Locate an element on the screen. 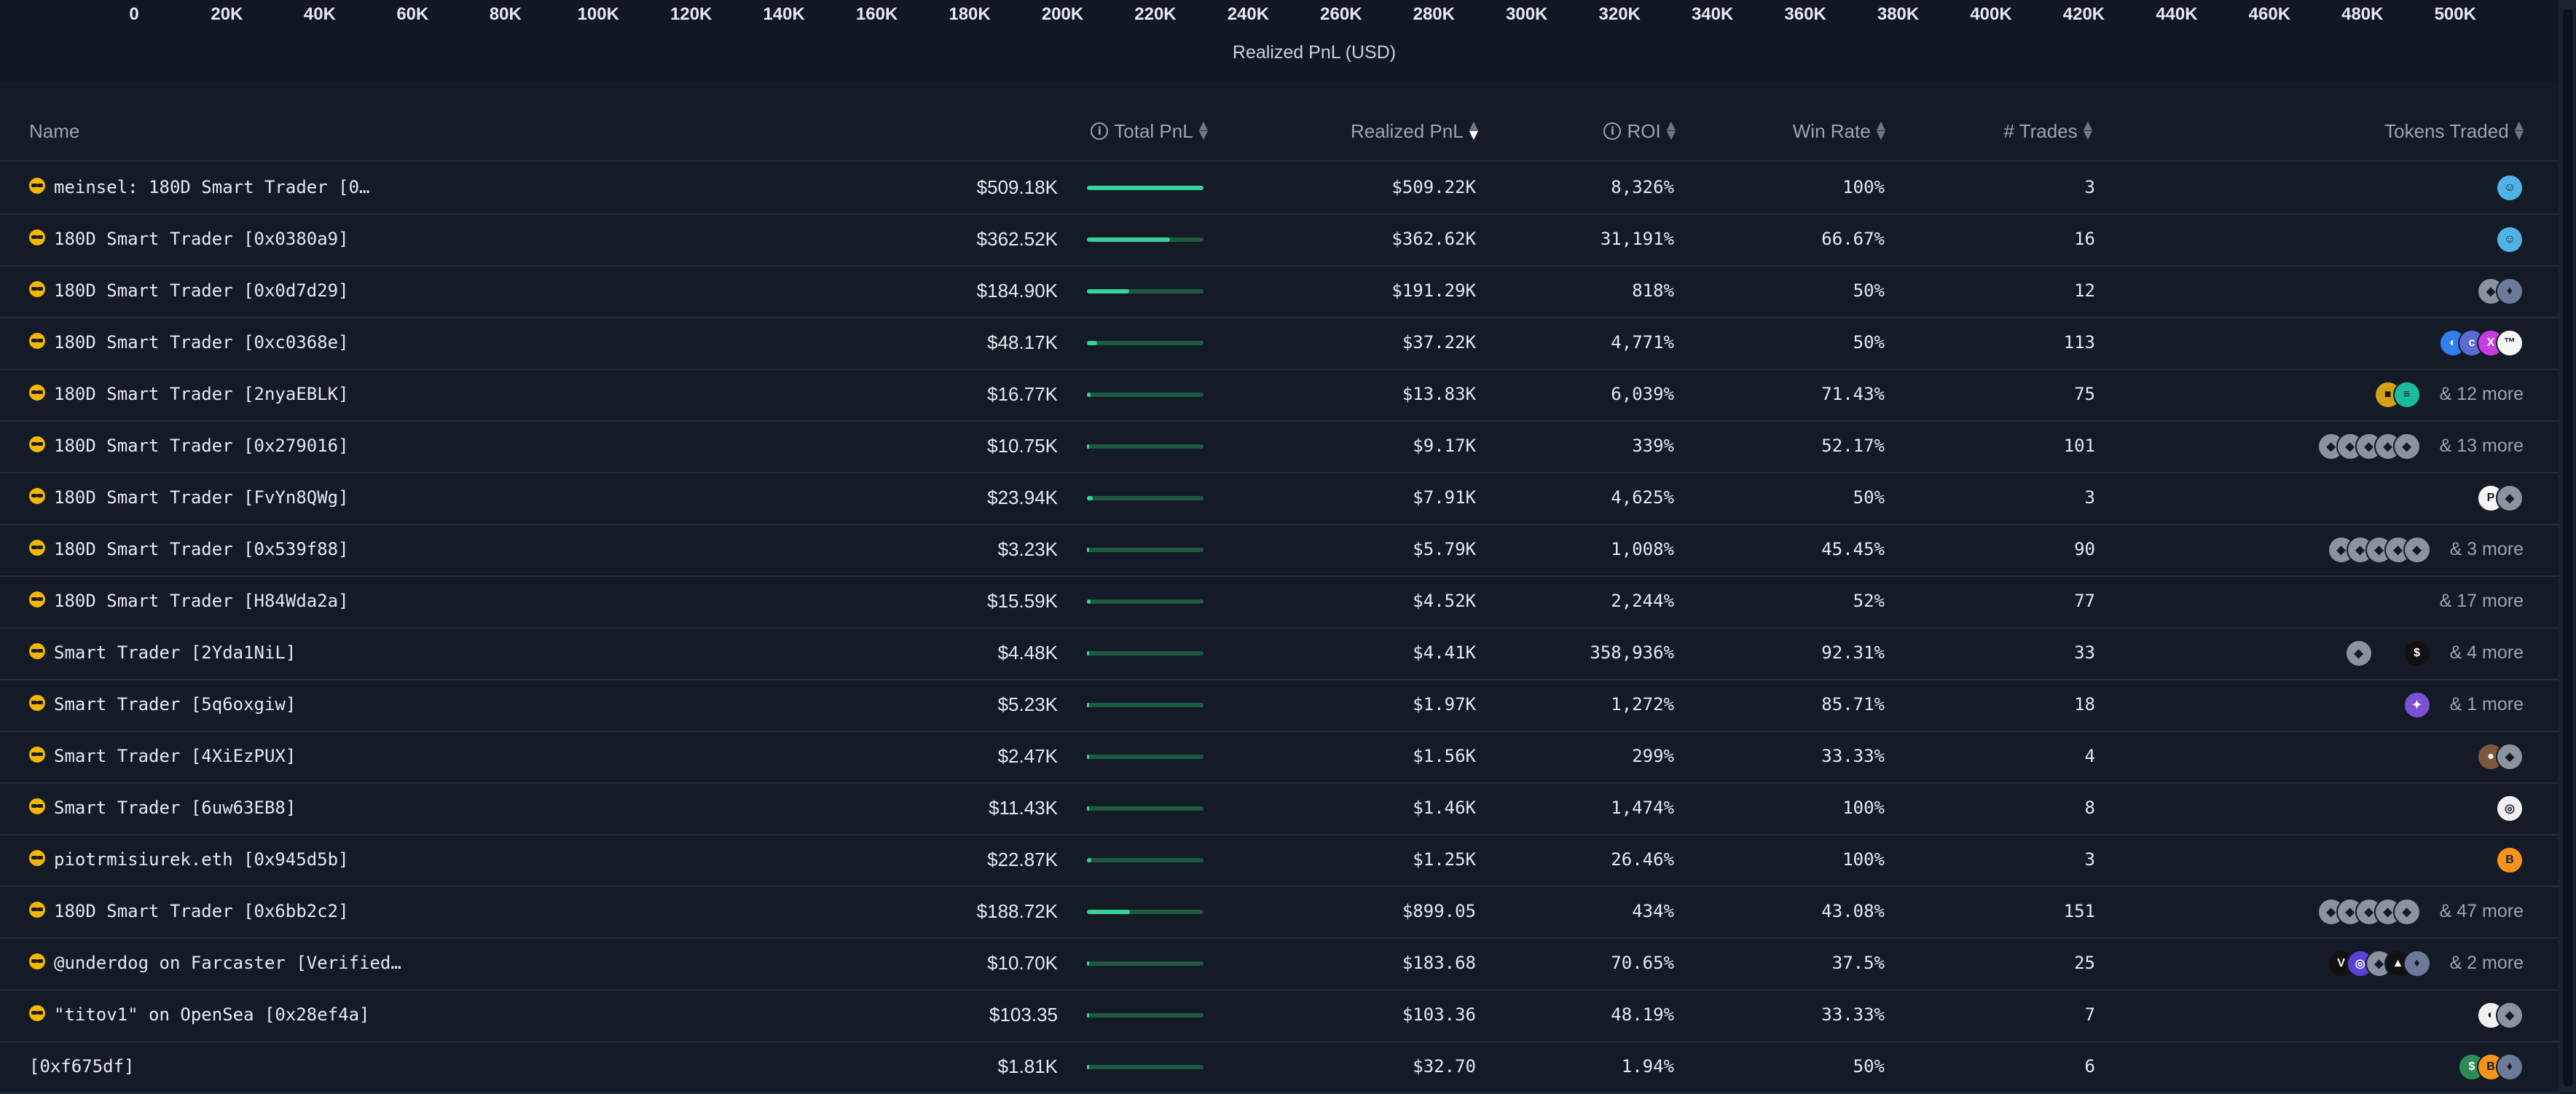 The width and height of the screenshot is (2576, 1094). s-token-icon: $ is located at coordinates (2417, 653).